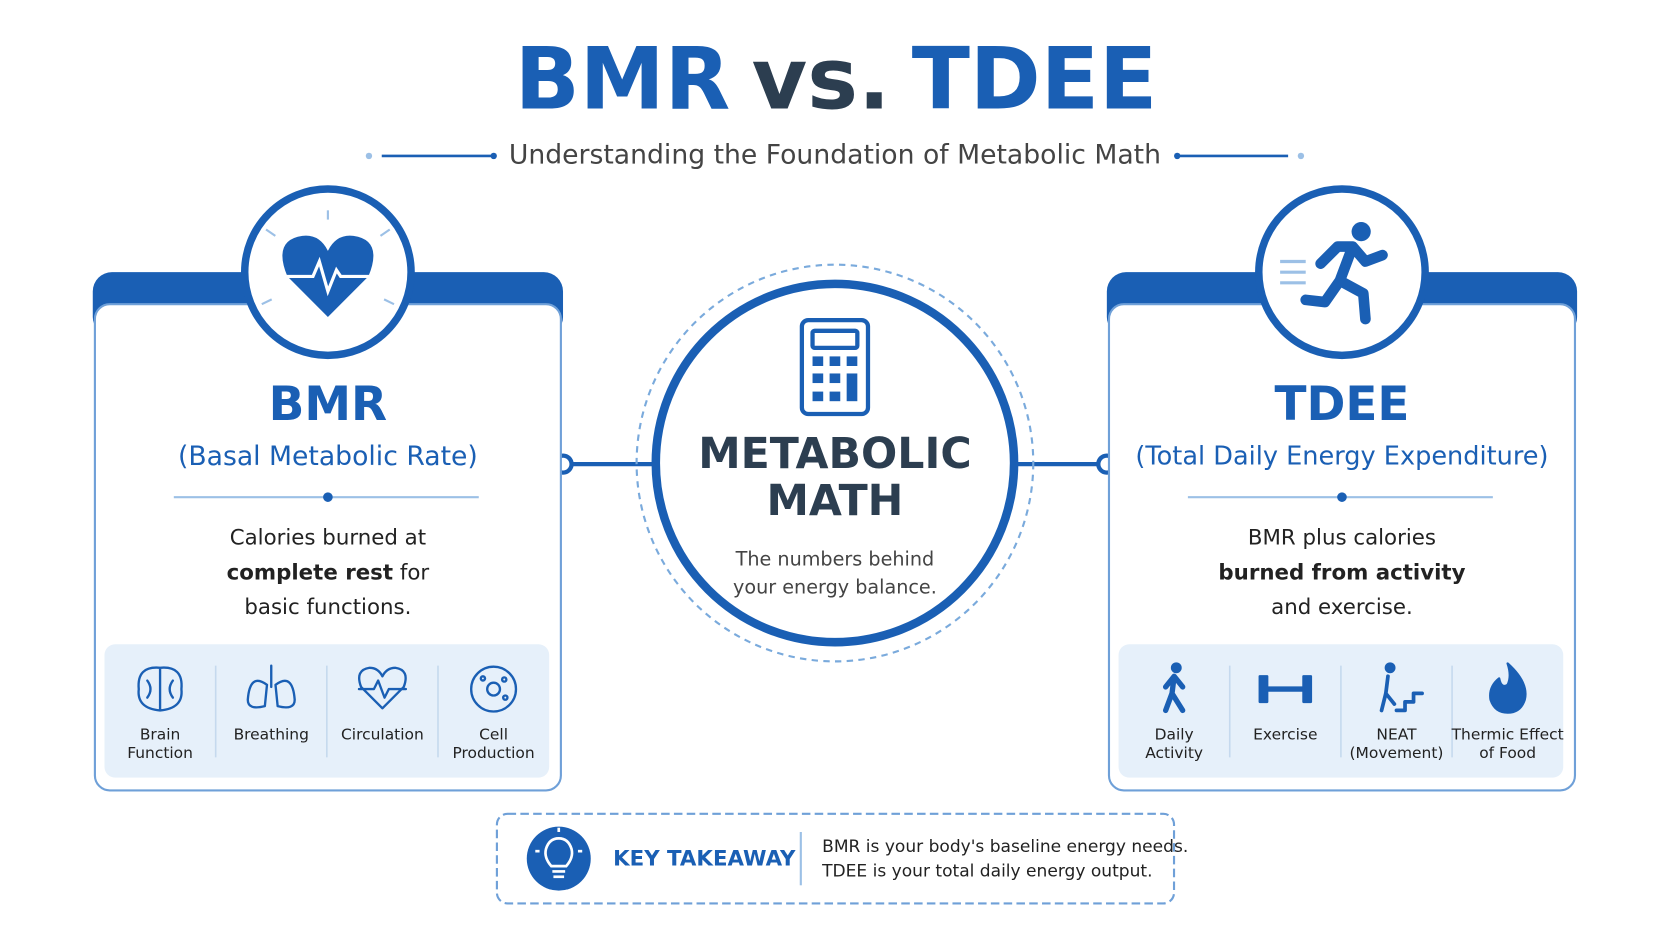 This screenshot has width=1672, height=941. I want to click on card-description: complete rest for, so click(328, 572).